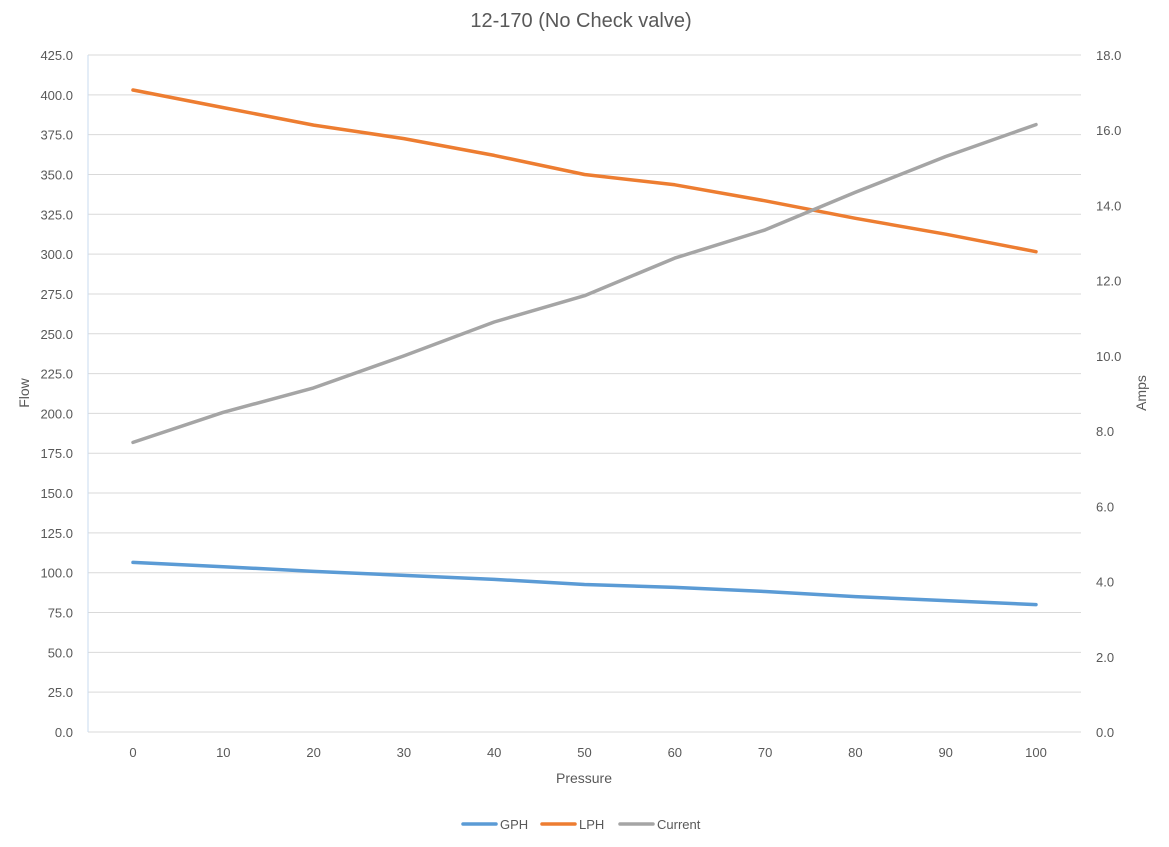 The image size is (1169, 847). Describe the element at coordinates (56, 254) in the screenshot. I see `y-tick-label: 300.0` at that location.